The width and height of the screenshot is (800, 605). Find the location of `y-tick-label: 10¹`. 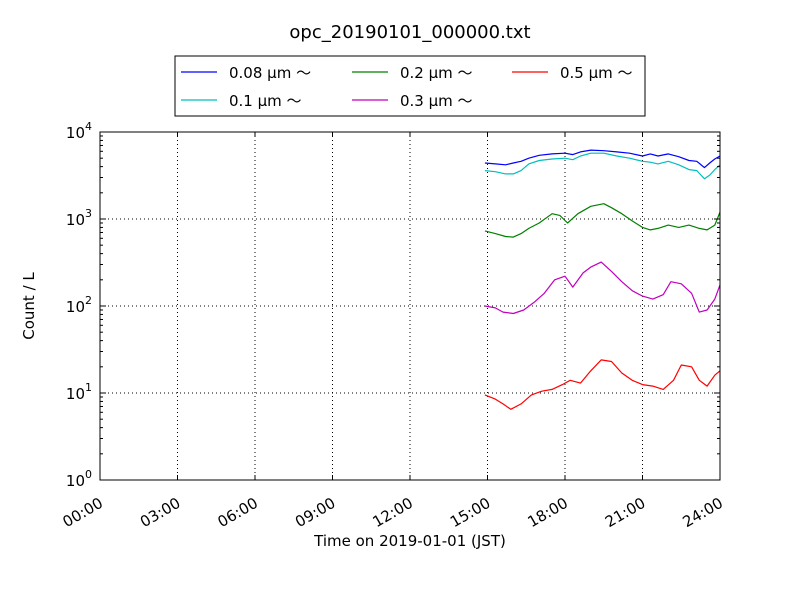

y-tick-label: 10¹ is located at coordinates (79, 392).